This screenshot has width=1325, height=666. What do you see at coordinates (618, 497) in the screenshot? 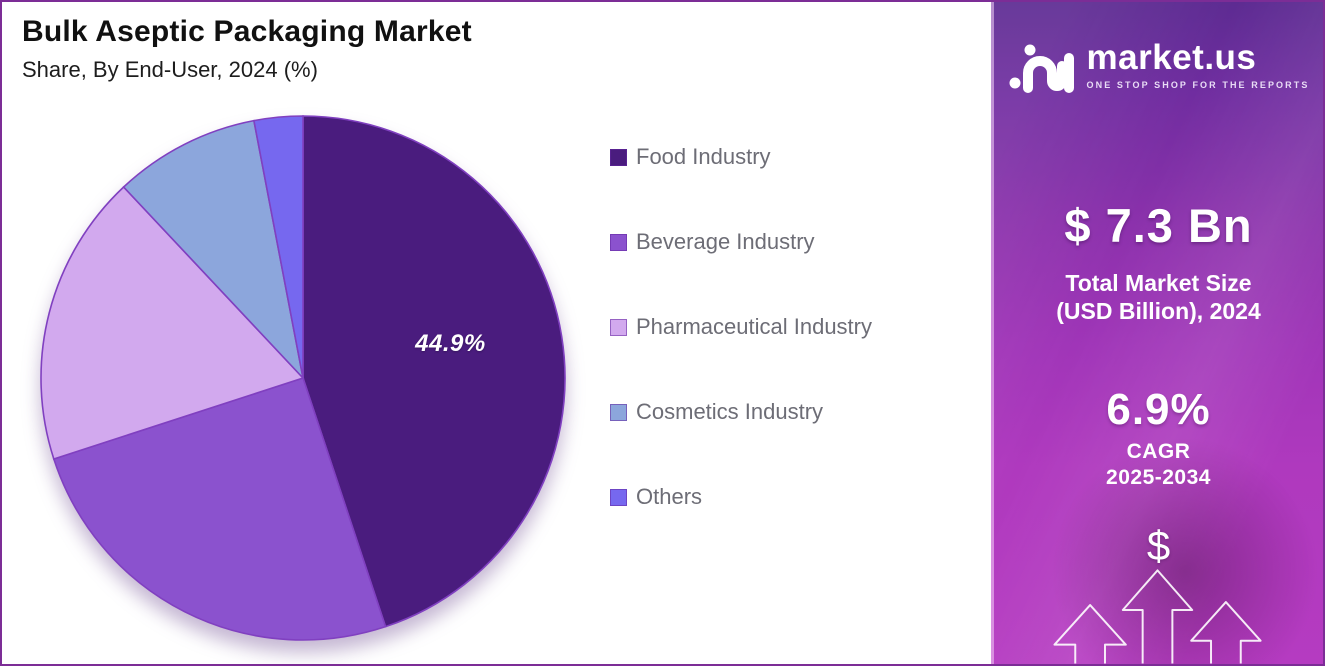
I see `legend-swatch-others` at bounding box center [618, 497].